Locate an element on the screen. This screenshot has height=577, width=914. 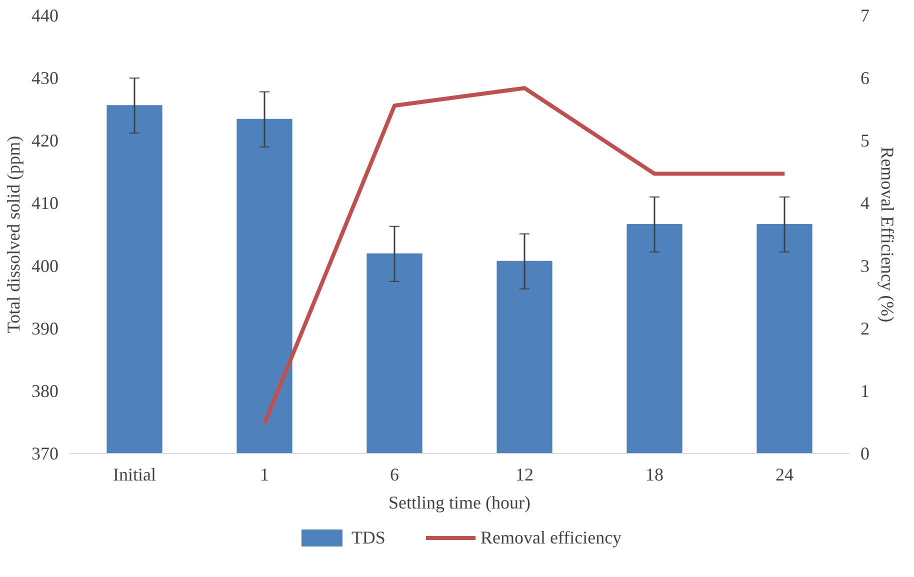
y-tick-label: 400 is located at coordinates (45, 266).